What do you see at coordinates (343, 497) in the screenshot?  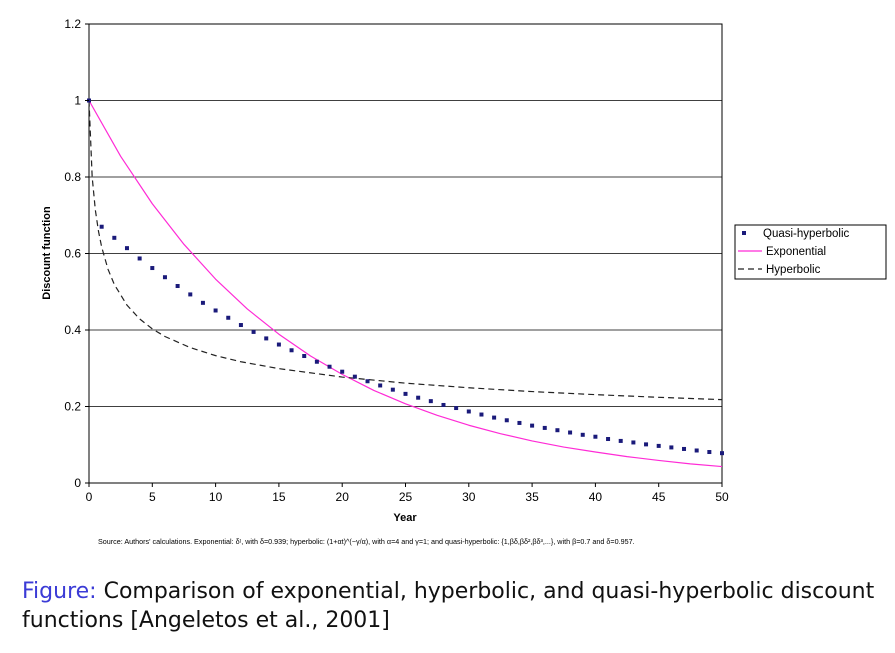 I see `x-tick-label: 20` at bounding box center [343, 497].